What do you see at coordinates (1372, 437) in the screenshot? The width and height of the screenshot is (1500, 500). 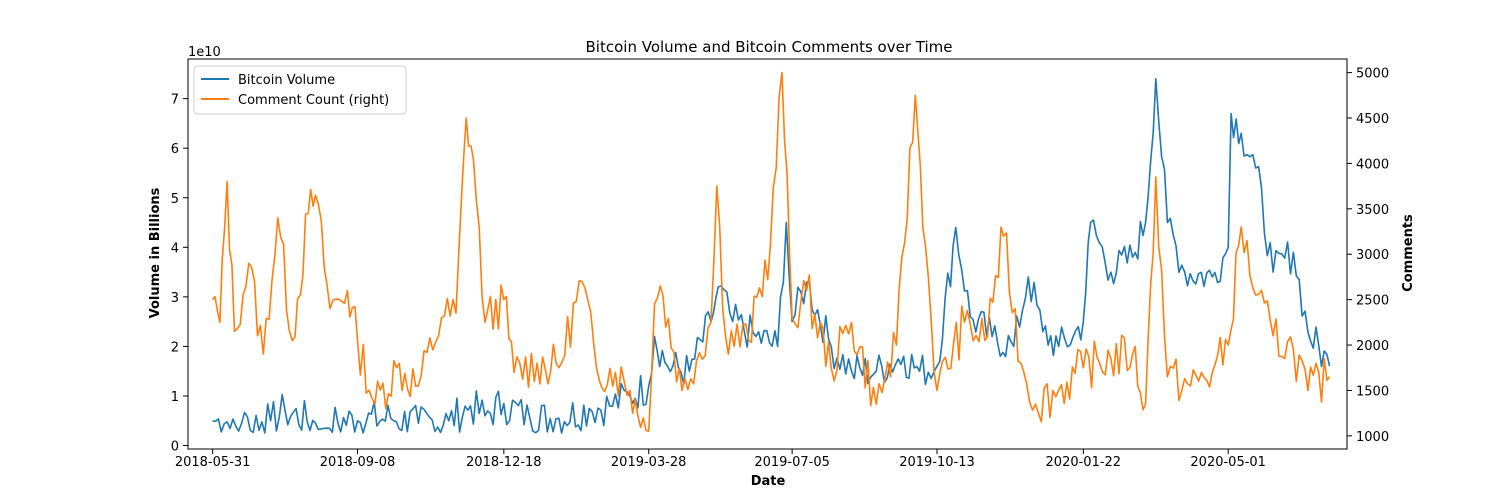 I see `y-right-tick-label: 1000` at bounding box center [1372, 437].